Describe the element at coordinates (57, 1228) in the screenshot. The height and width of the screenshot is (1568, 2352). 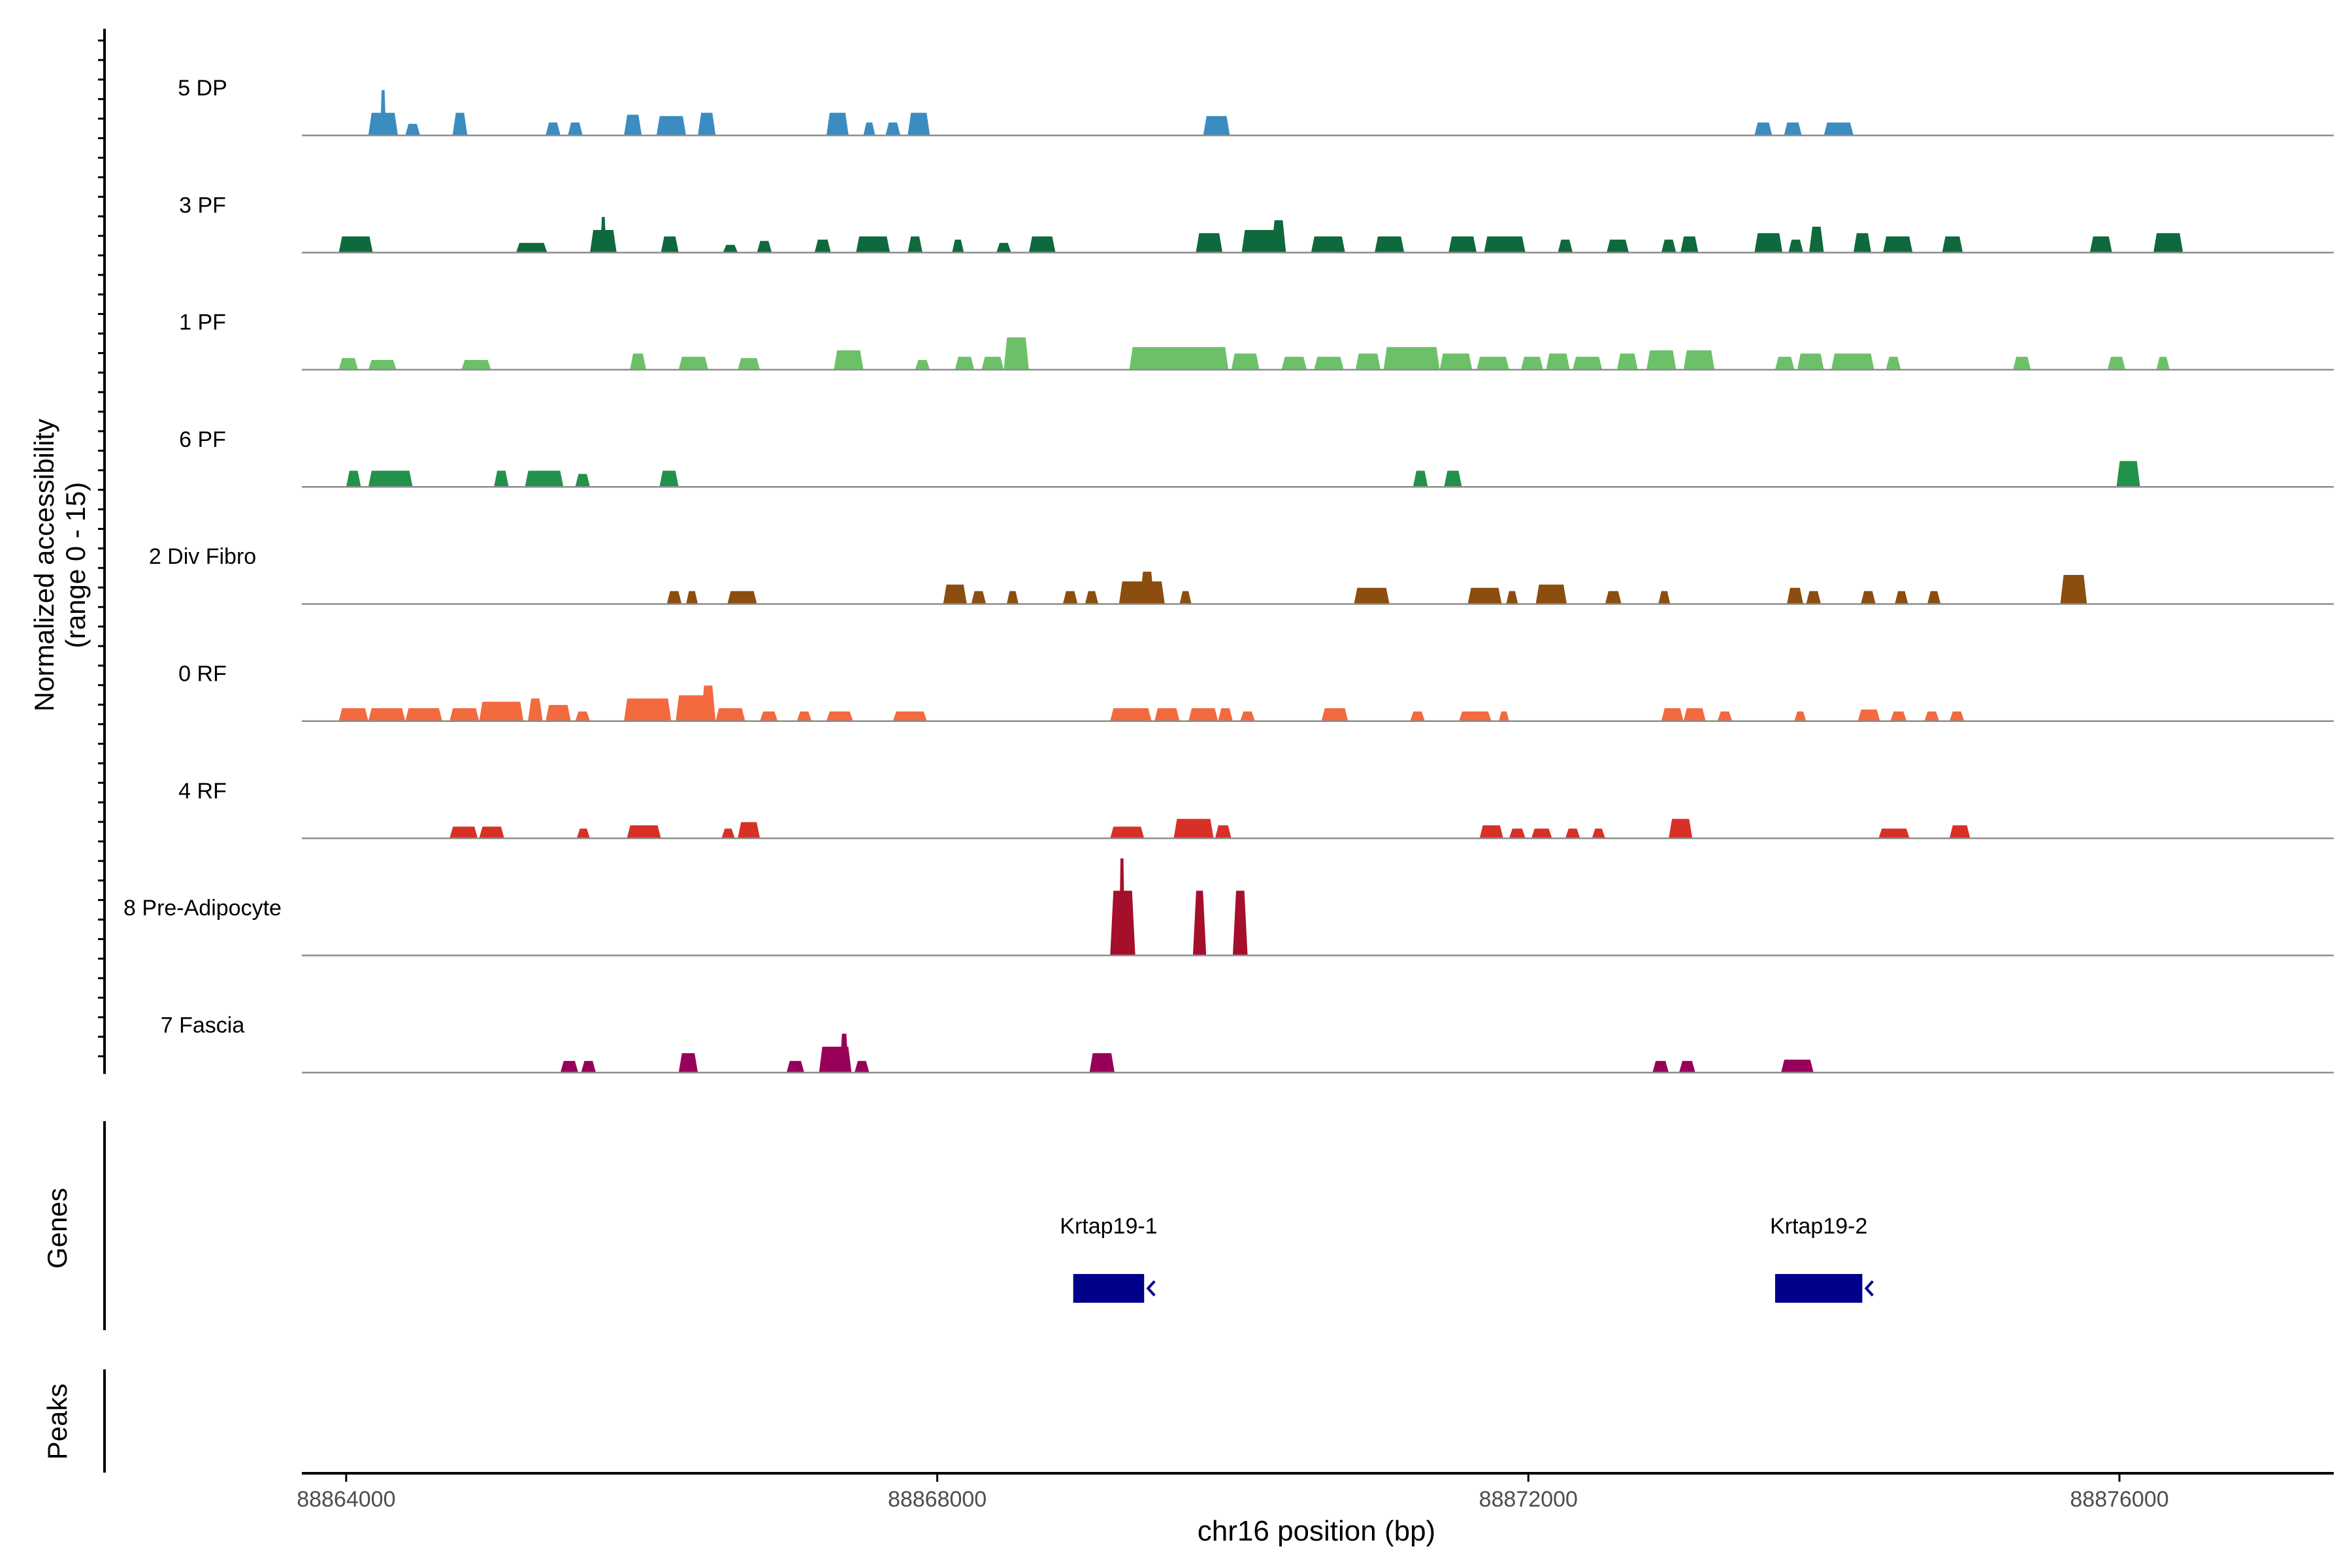
I see `genes-panel-label: Genes` at that location.